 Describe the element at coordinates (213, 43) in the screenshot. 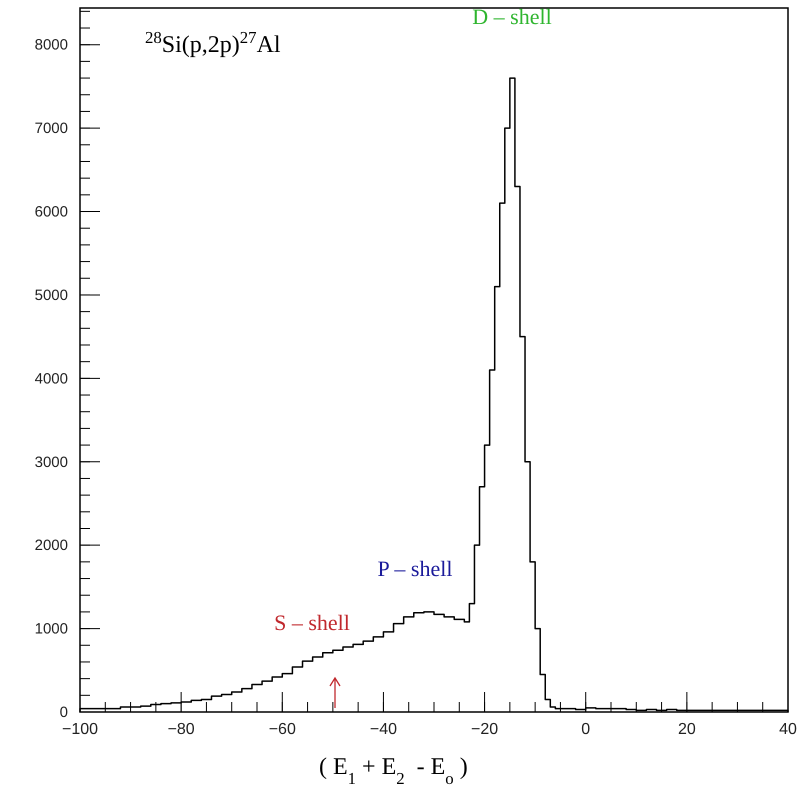

I see `text: $^{28}$Si(p,2p)$^{27}$Al` at that location.